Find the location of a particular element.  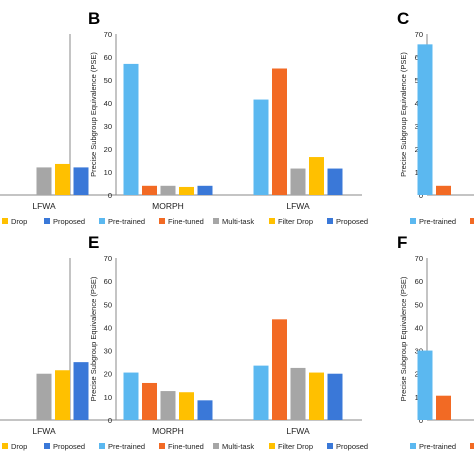

panel-a: LFWA Drop Proposed is located at coordinates (80, 130).